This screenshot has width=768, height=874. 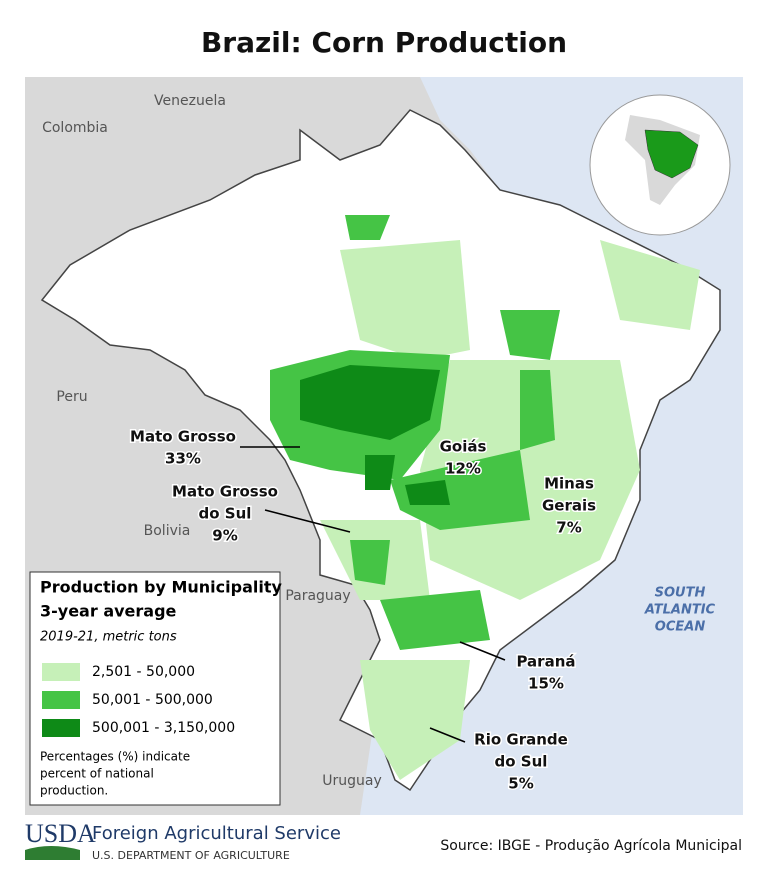 I want to click on legend-note: percent of national, so click(x=97, y=774).